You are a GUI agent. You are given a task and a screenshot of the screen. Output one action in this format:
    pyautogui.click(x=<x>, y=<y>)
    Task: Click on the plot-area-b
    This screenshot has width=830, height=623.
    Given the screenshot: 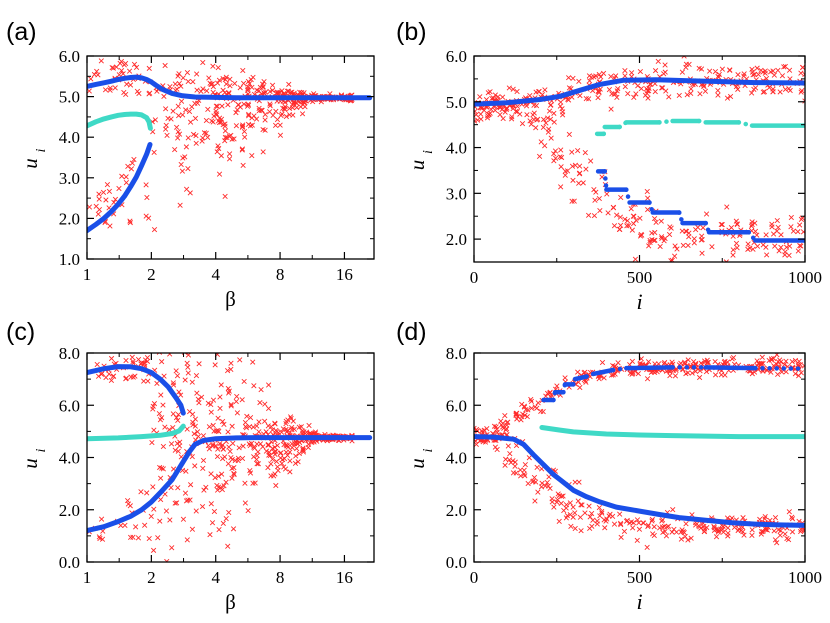 What is the action you would take?
    pyautogui.click(x=639, y=159)
    